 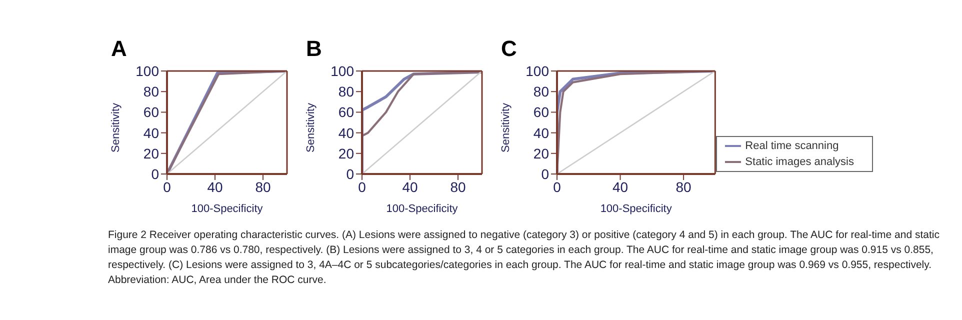 I want to click on caption: Figure 2 Receiver operating characteristic curves. (A) Lesions were assigned to negative (category 3) or positive (category 4 and 5) in each group. The AUC for real-time and static image group was 0.786 vs 0.780, respectively. (B) Lesions were assigned to 3, 4 or 5 categories in each group. The AUC for real-time and static image group was 0.915 vs 0.855, respectively. (C) Lesions were assigned to 3, 4A–4C or 5 subcategories/categories in each group. The AUC for real-time and static image group was 0.969 vs 0.955, respectively., so click(x=524, y=250).